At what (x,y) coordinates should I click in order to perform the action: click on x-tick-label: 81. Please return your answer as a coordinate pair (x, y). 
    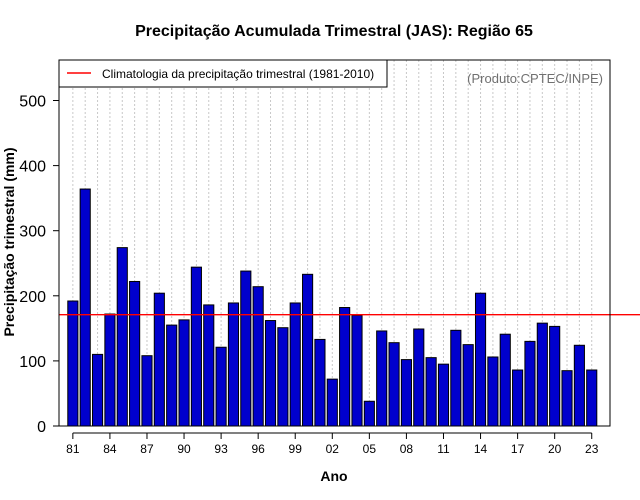
    Looking at the image, I should click on (73, 449).